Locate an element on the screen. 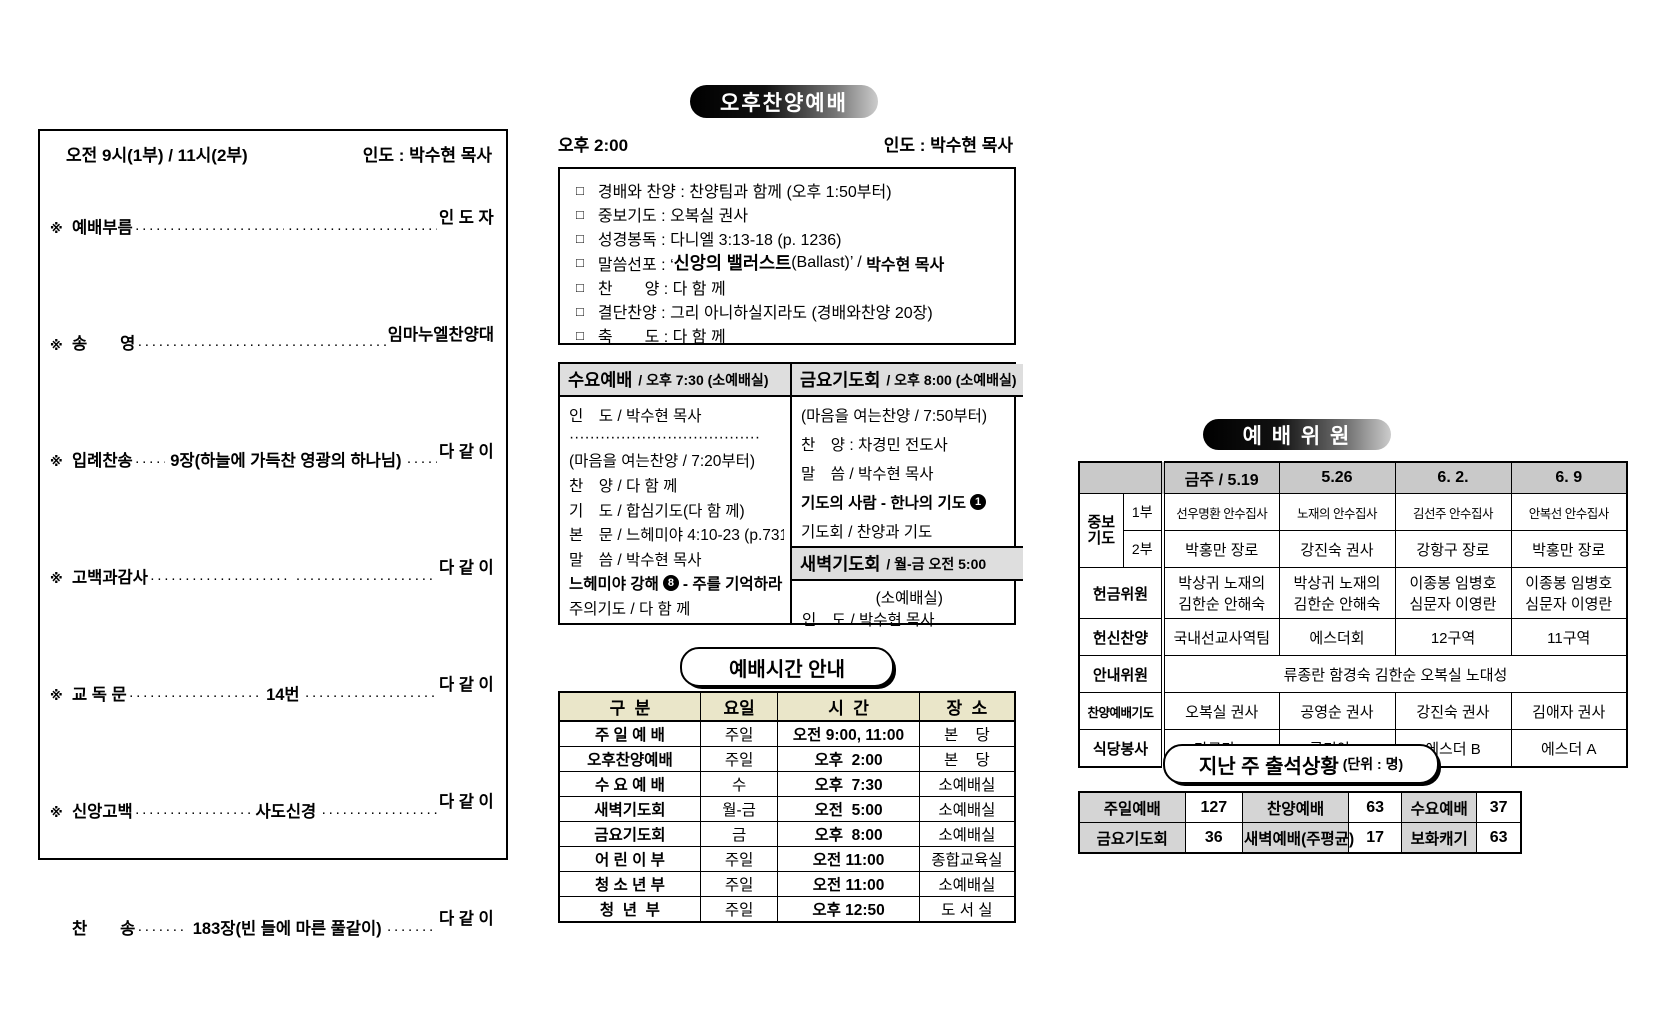 The image size is (1680, 1020). row-label-dedication: 헌신찬양 is located at coordinates (1121, 637).